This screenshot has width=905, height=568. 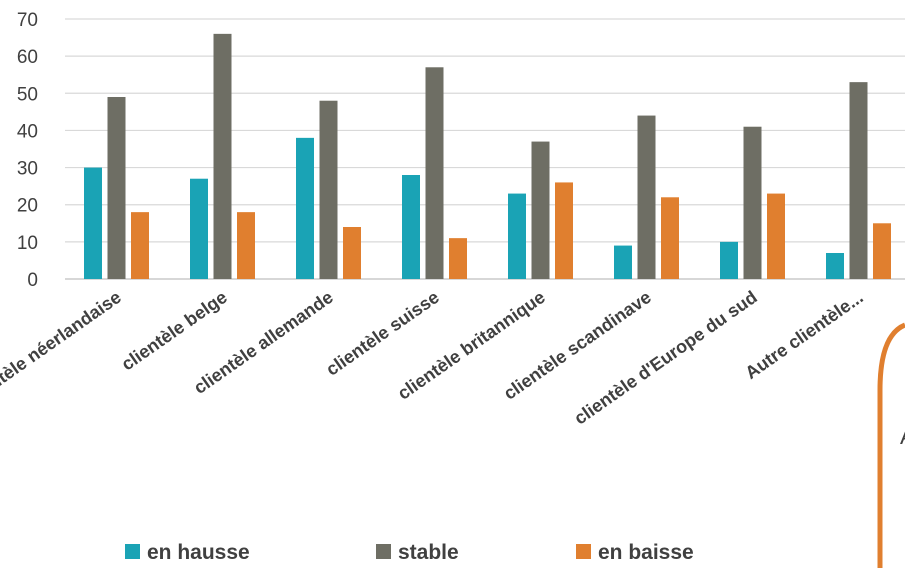 What do you see at coordinates (27, 20) in the screenshot?
I see `y-tick-label: 70` at bounding box center [27, 20].